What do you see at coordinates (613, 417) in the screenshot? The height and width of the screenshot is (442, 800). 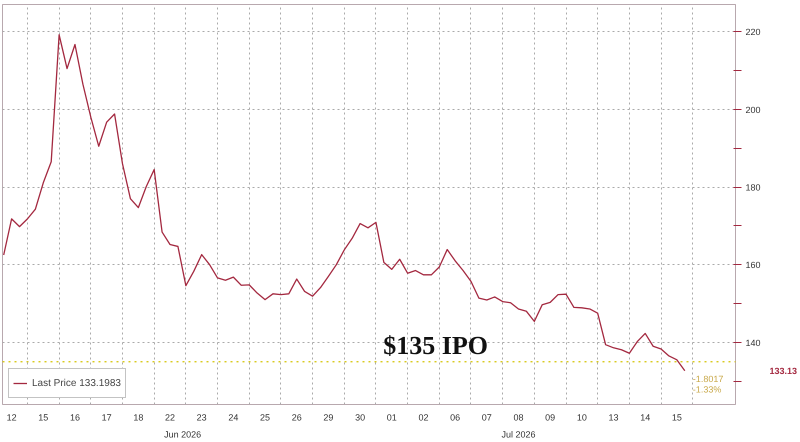 I see `x-tick-label: 13` at bounding box center [613, 417].